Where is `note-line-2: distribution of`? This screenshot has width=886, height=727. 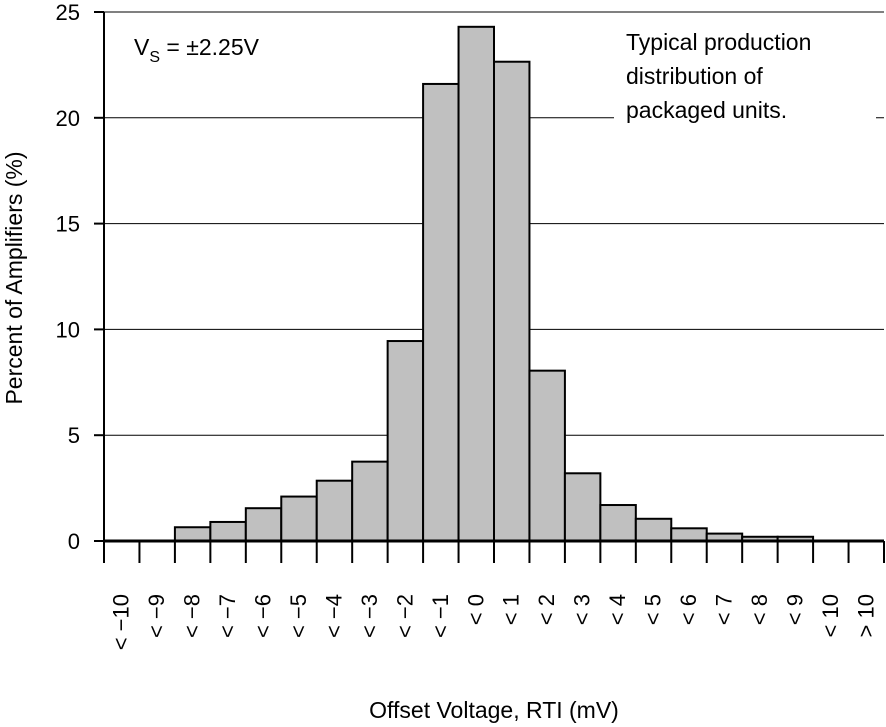 note-line-2: distribution of is located at coordinates (694, 76).